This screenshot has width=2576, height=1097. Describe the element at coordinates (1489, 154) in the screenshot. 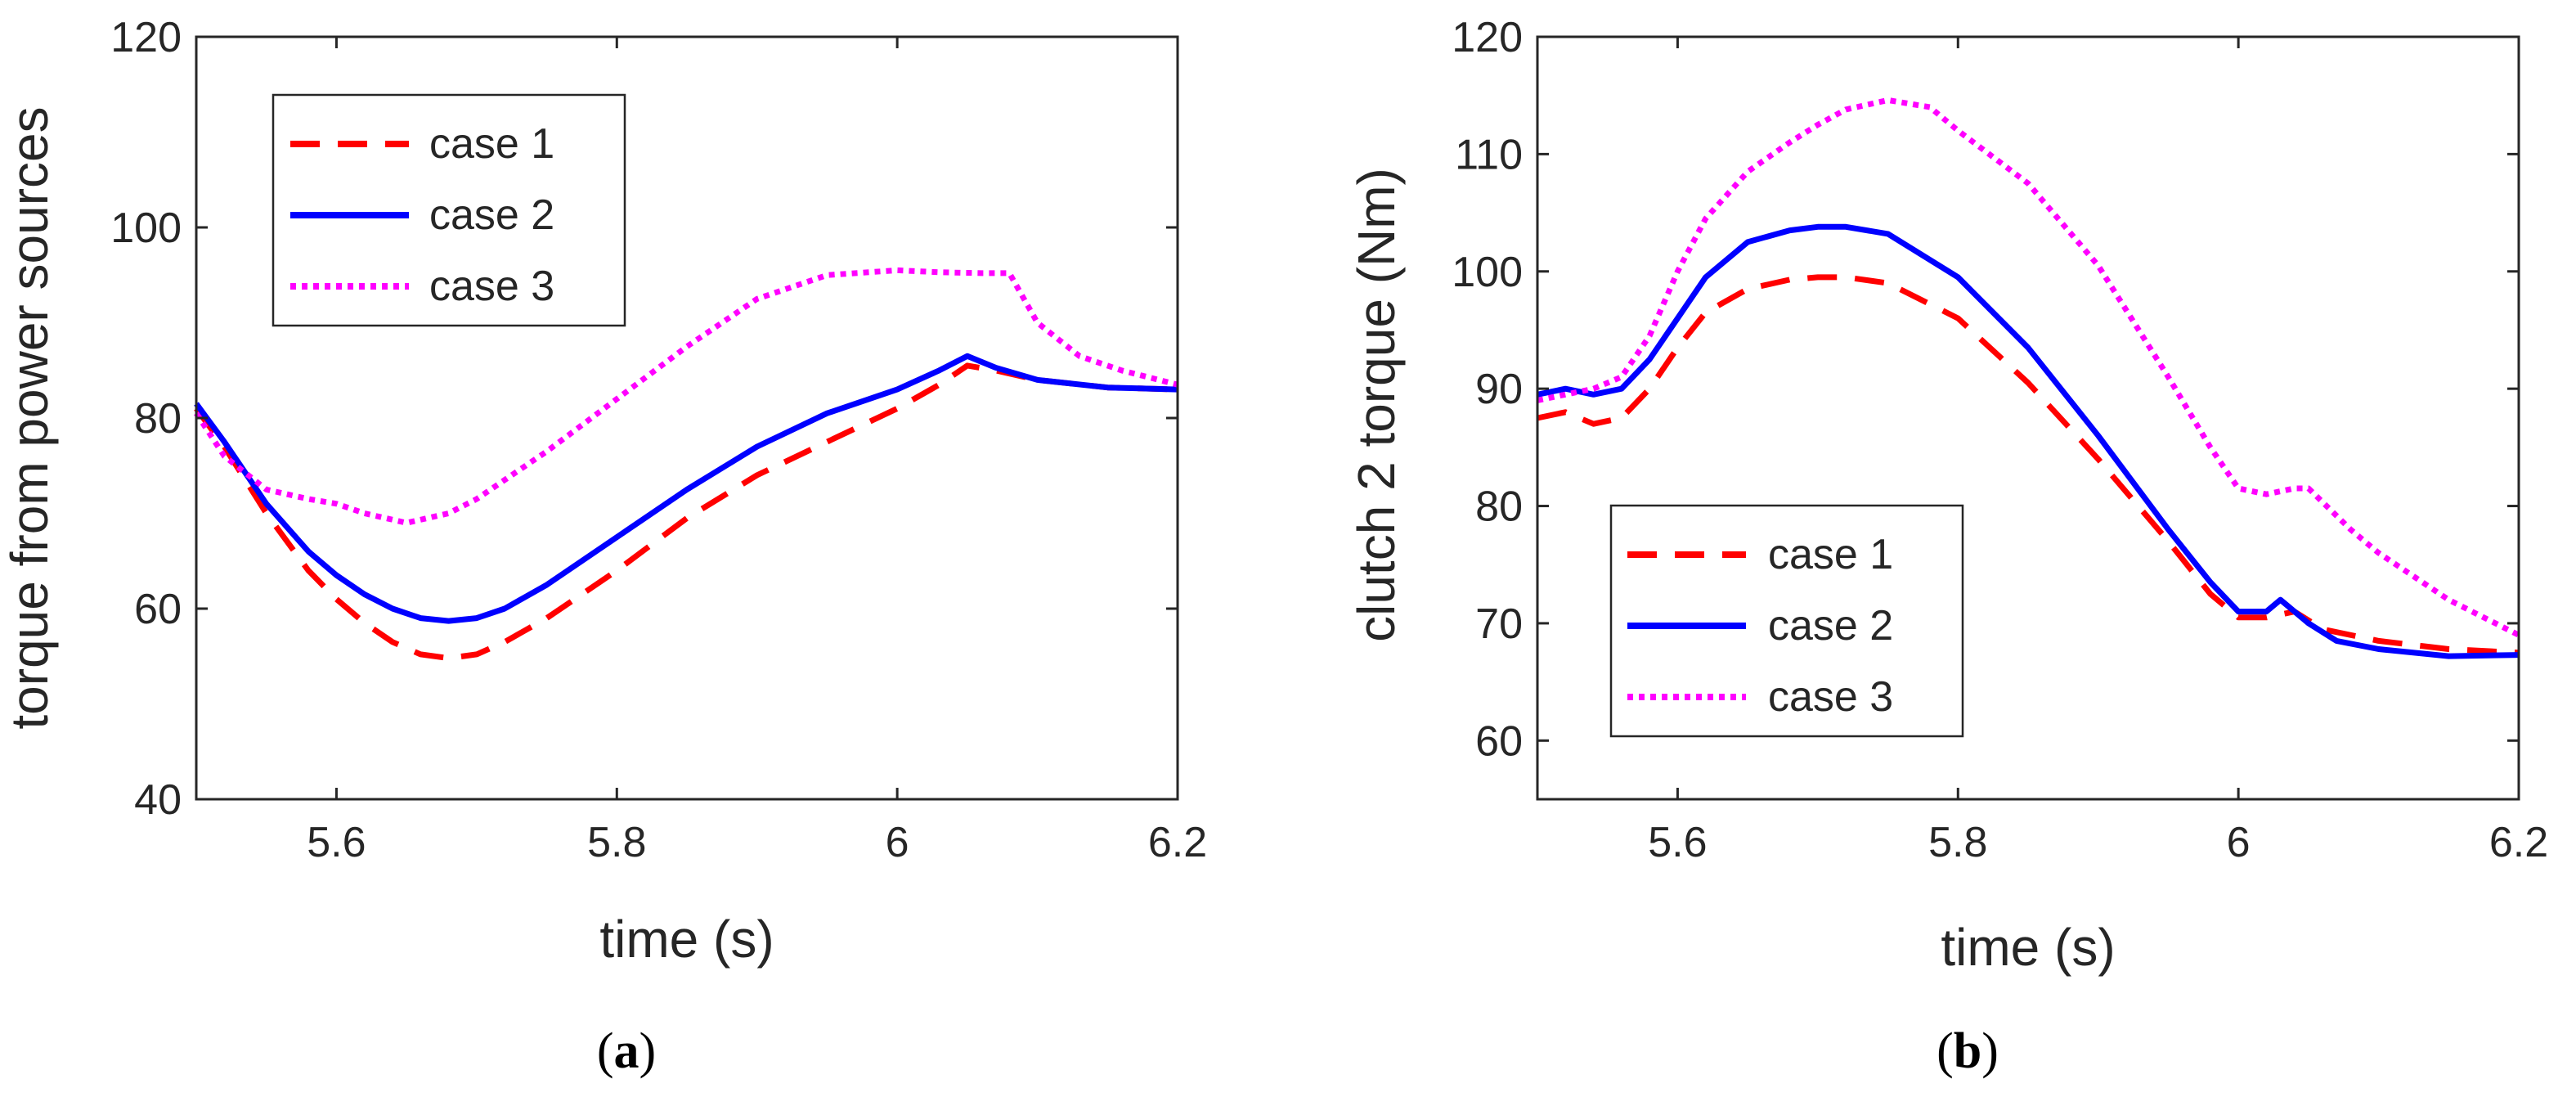

I see `y-tick-label: 110` at that location.